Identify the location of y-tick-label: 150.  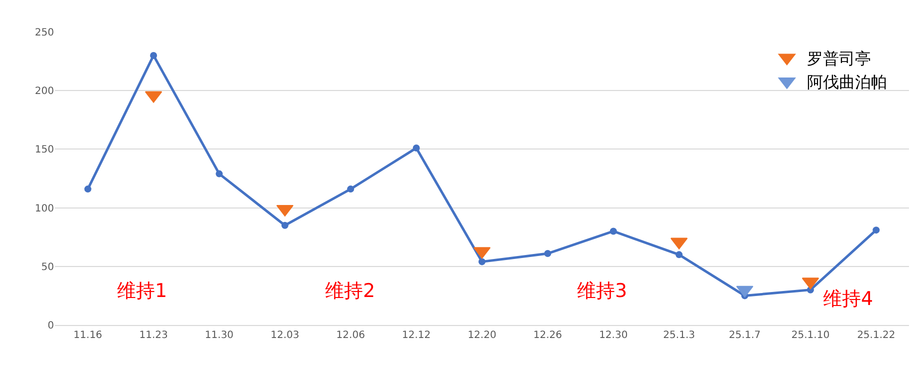
(44, 150).